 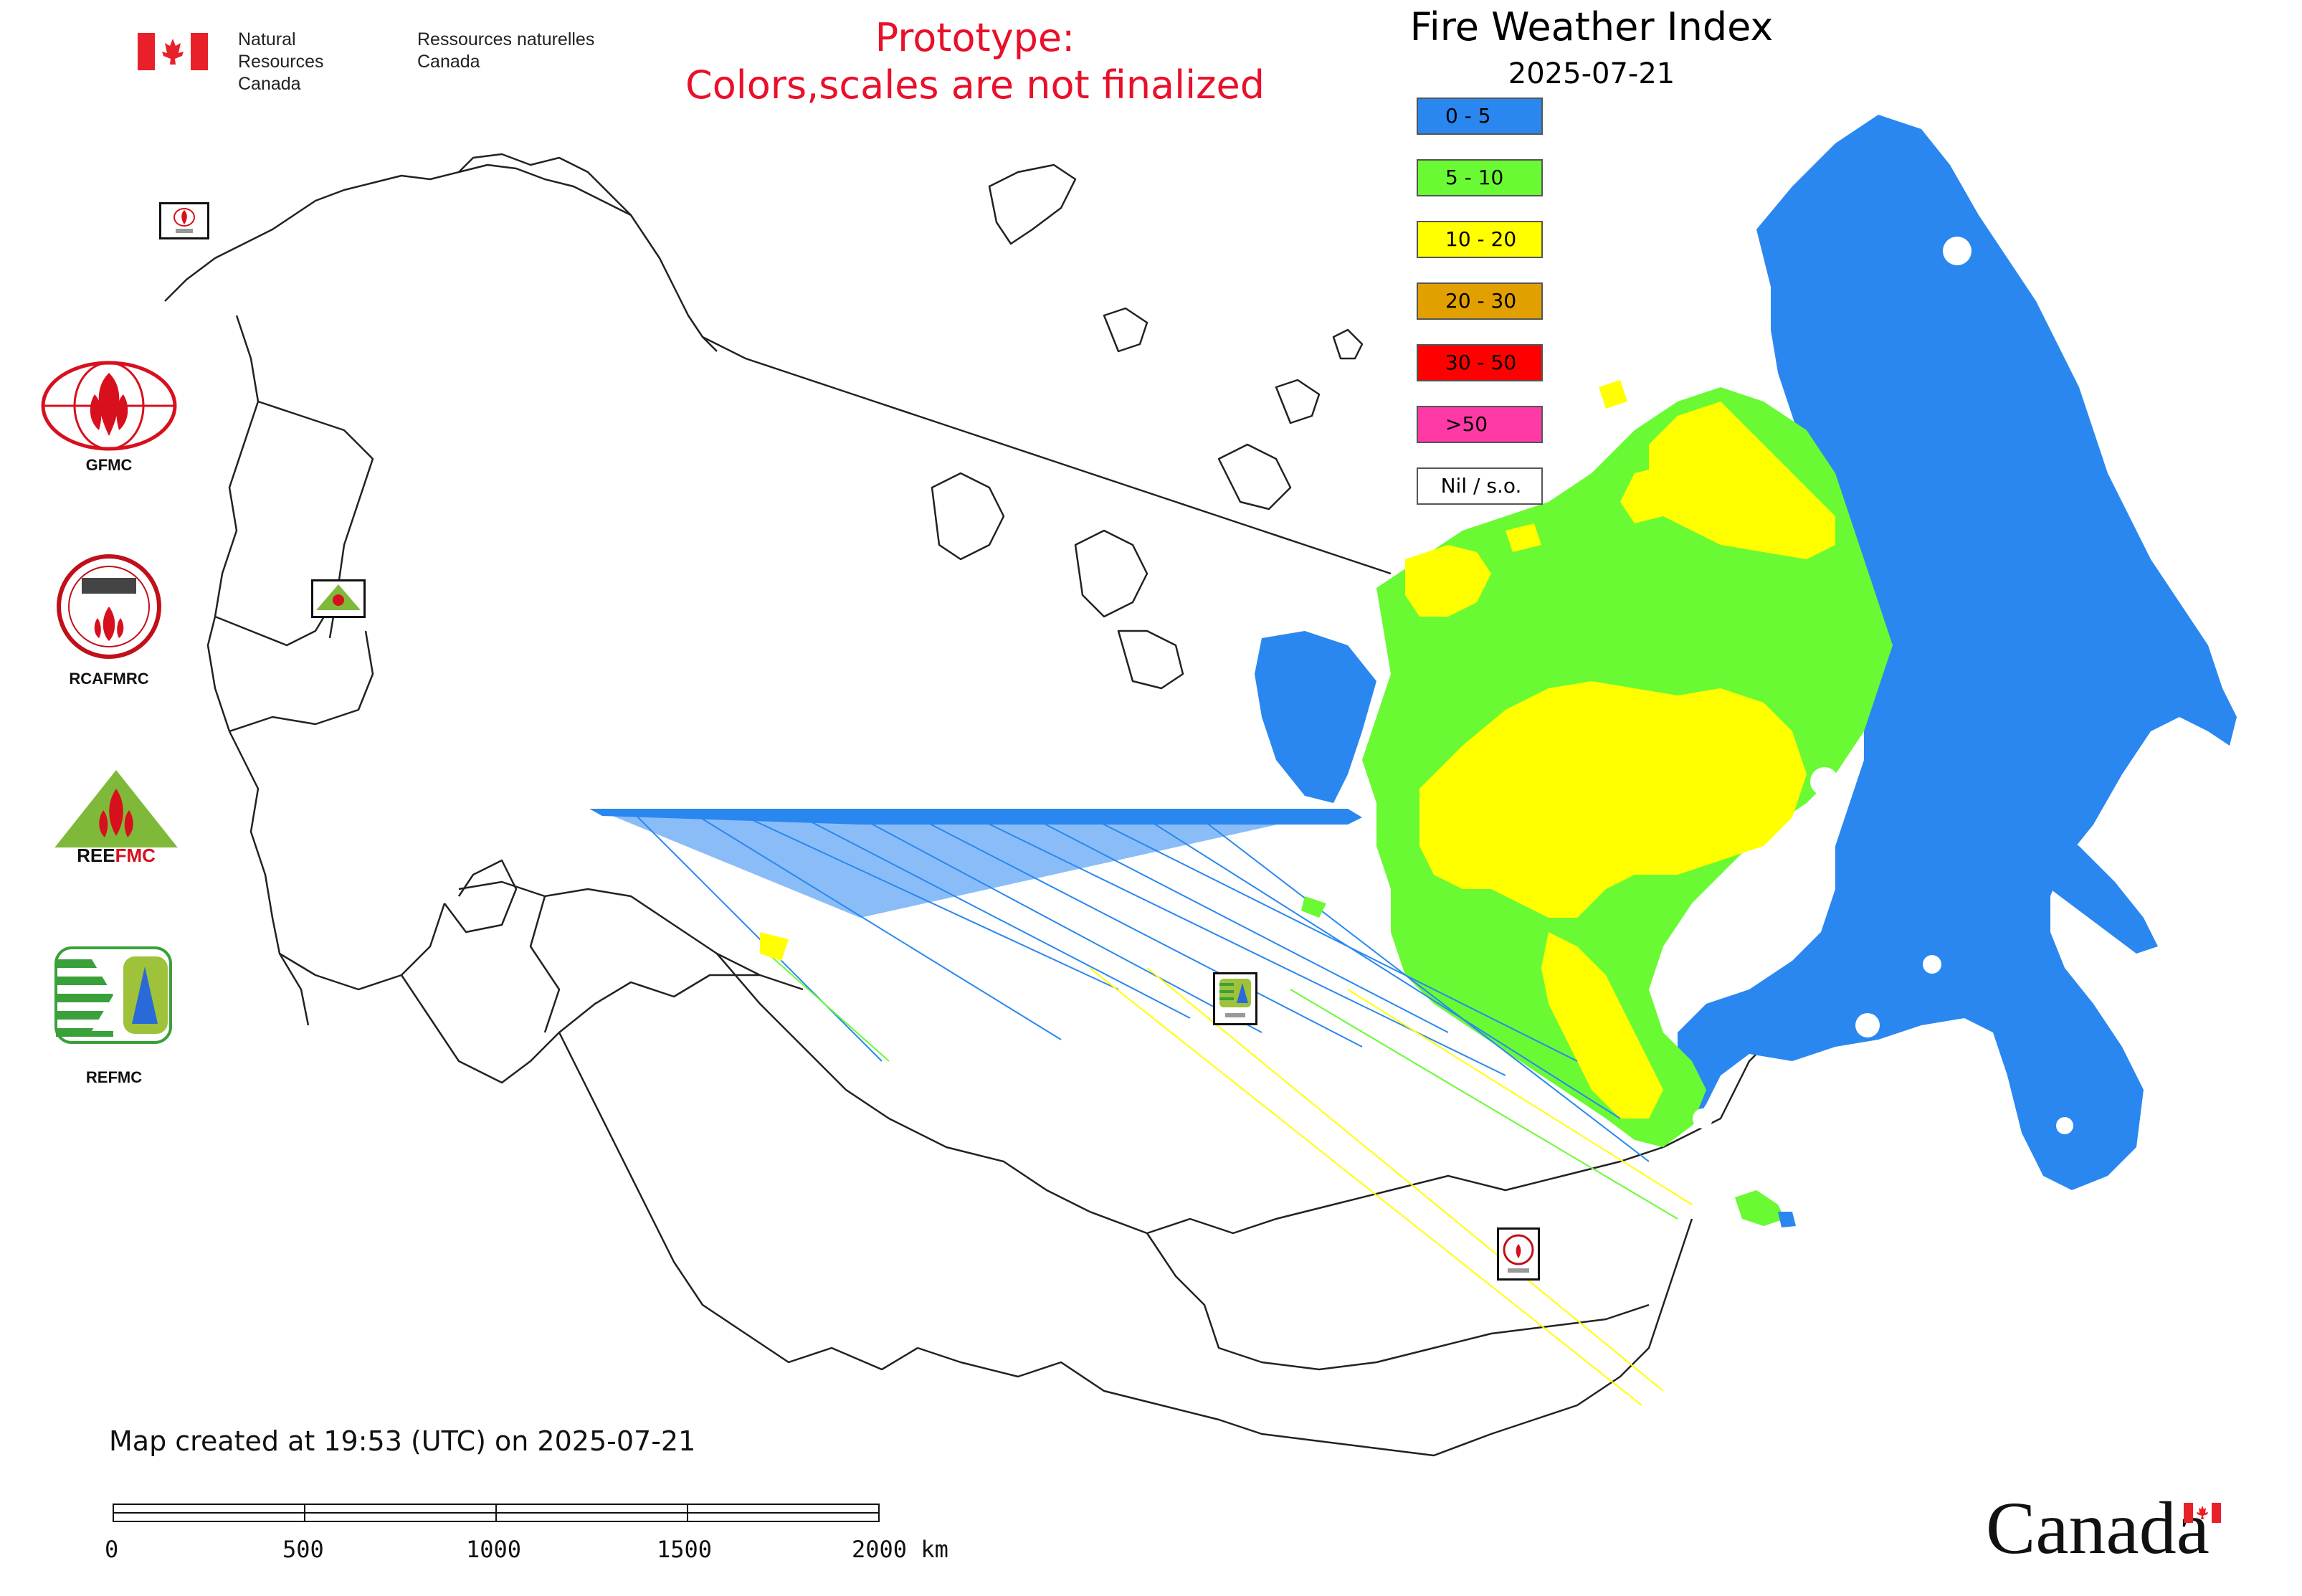 I want to click on gfmc-map-marker, so click(x=184, y=220).